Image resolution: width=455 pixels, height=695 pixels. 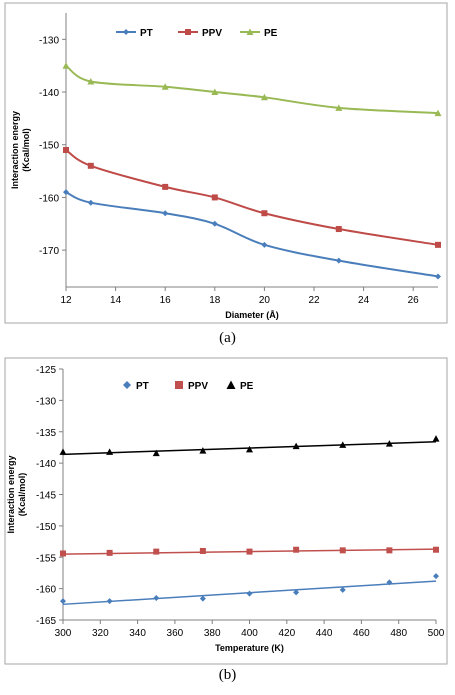 What do you see at coordinates (227, 675) in the screenshot?
I see `caption-b: (b)` at bounding box center [227, 675].